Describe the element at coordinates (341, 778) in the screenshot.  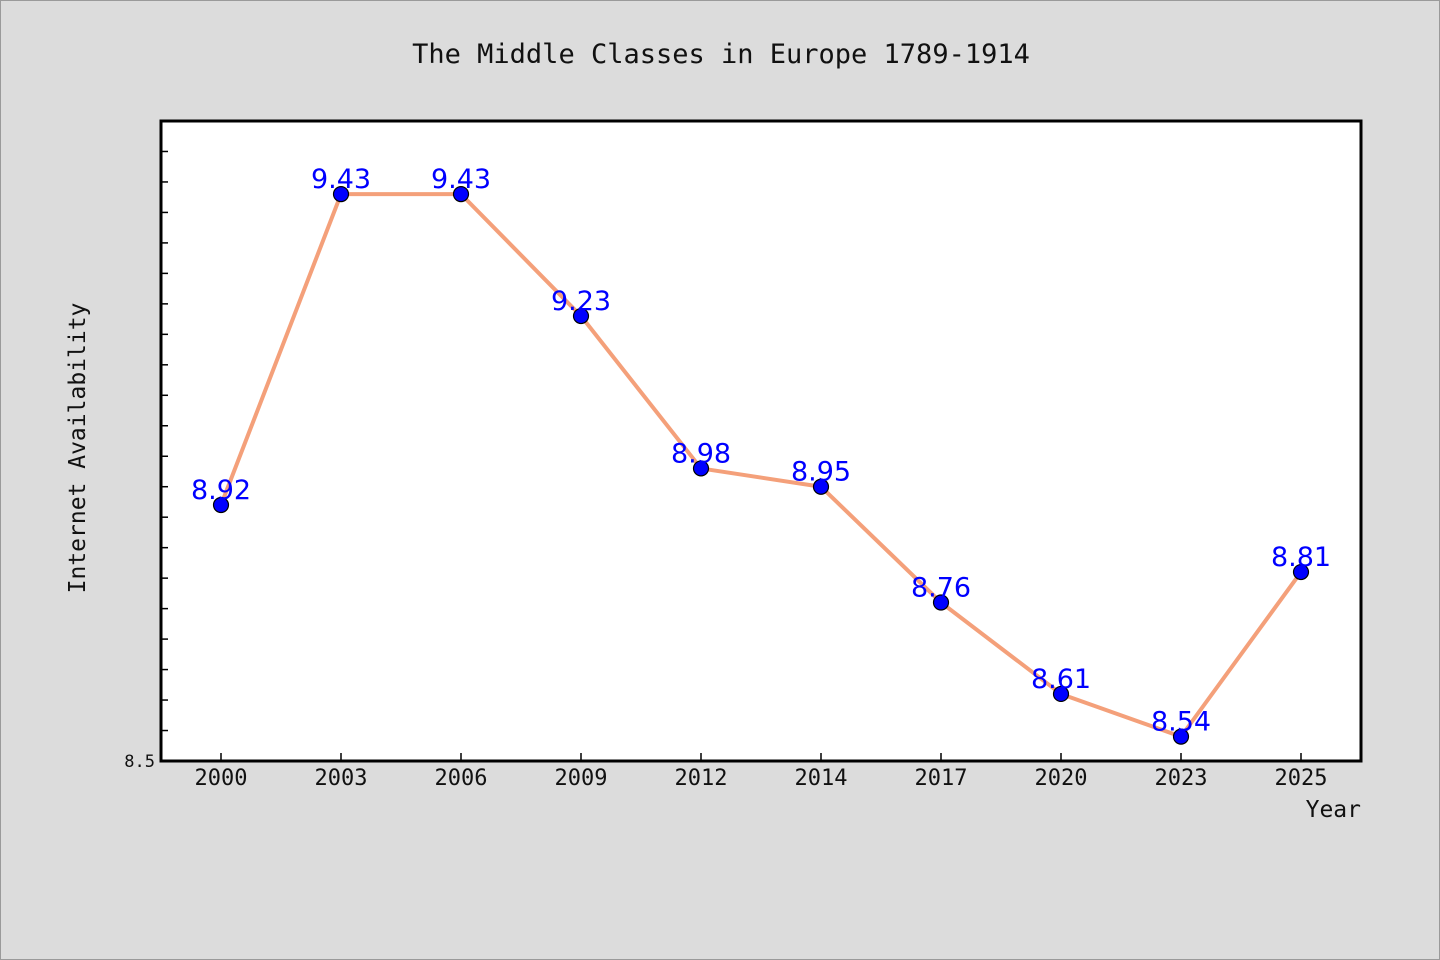
I see `x-tick-label: 2003` at that location.